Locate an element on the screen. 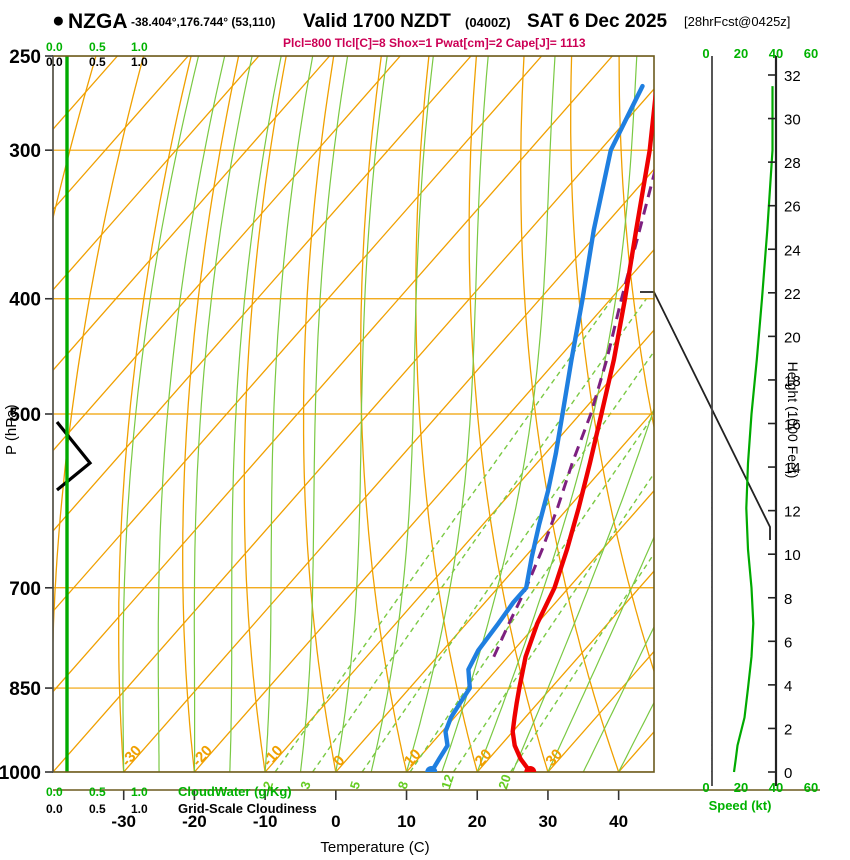 This screenshot has height=860, width=850. mixing-ratio-label: 2 is located at coordinates (268, 785).